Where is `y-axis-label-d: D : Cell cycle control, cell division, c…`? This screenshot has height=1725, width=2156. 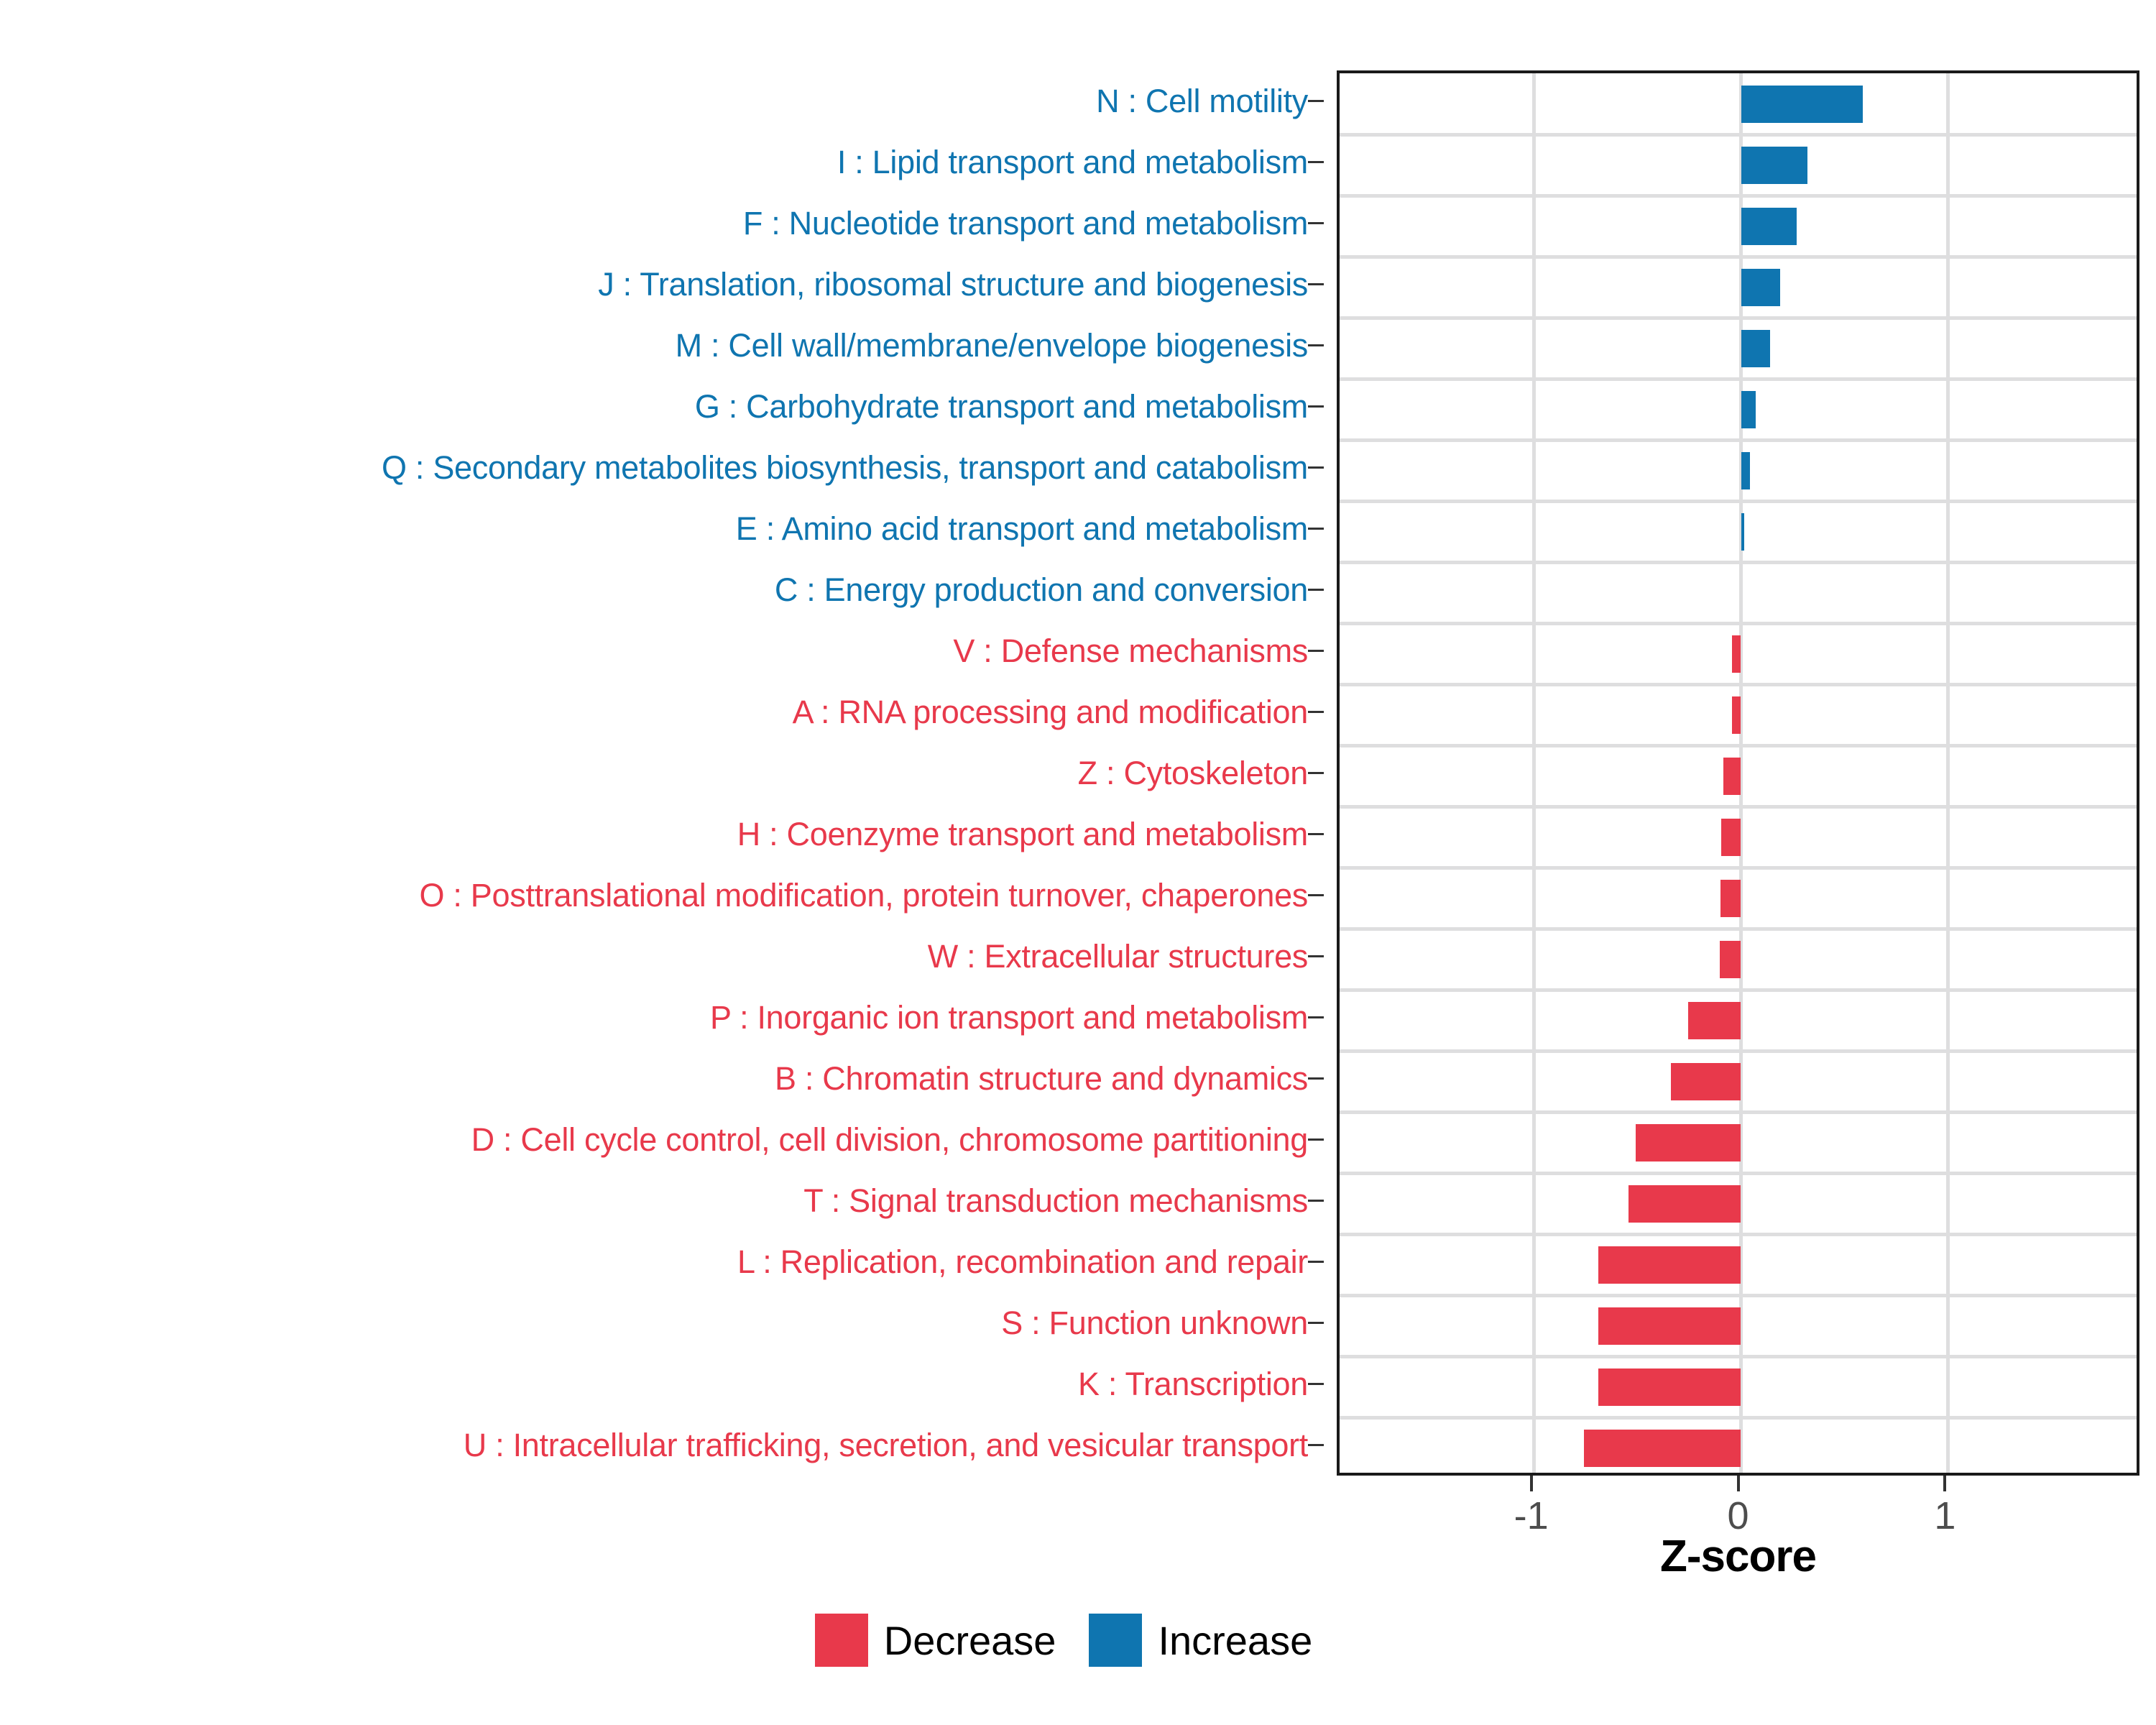 y-axis-label-d: D : Cell cycle control, cell division, c… is located at coordinates (890, 1139).